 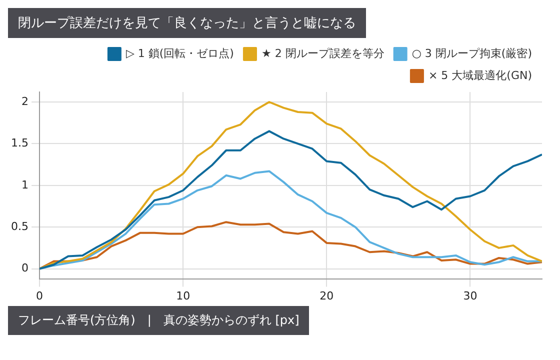 What do you see at coordinates (24, 268) in the screenshot?
I see `y-tick-label: 0` at bounding box center [24, 268].